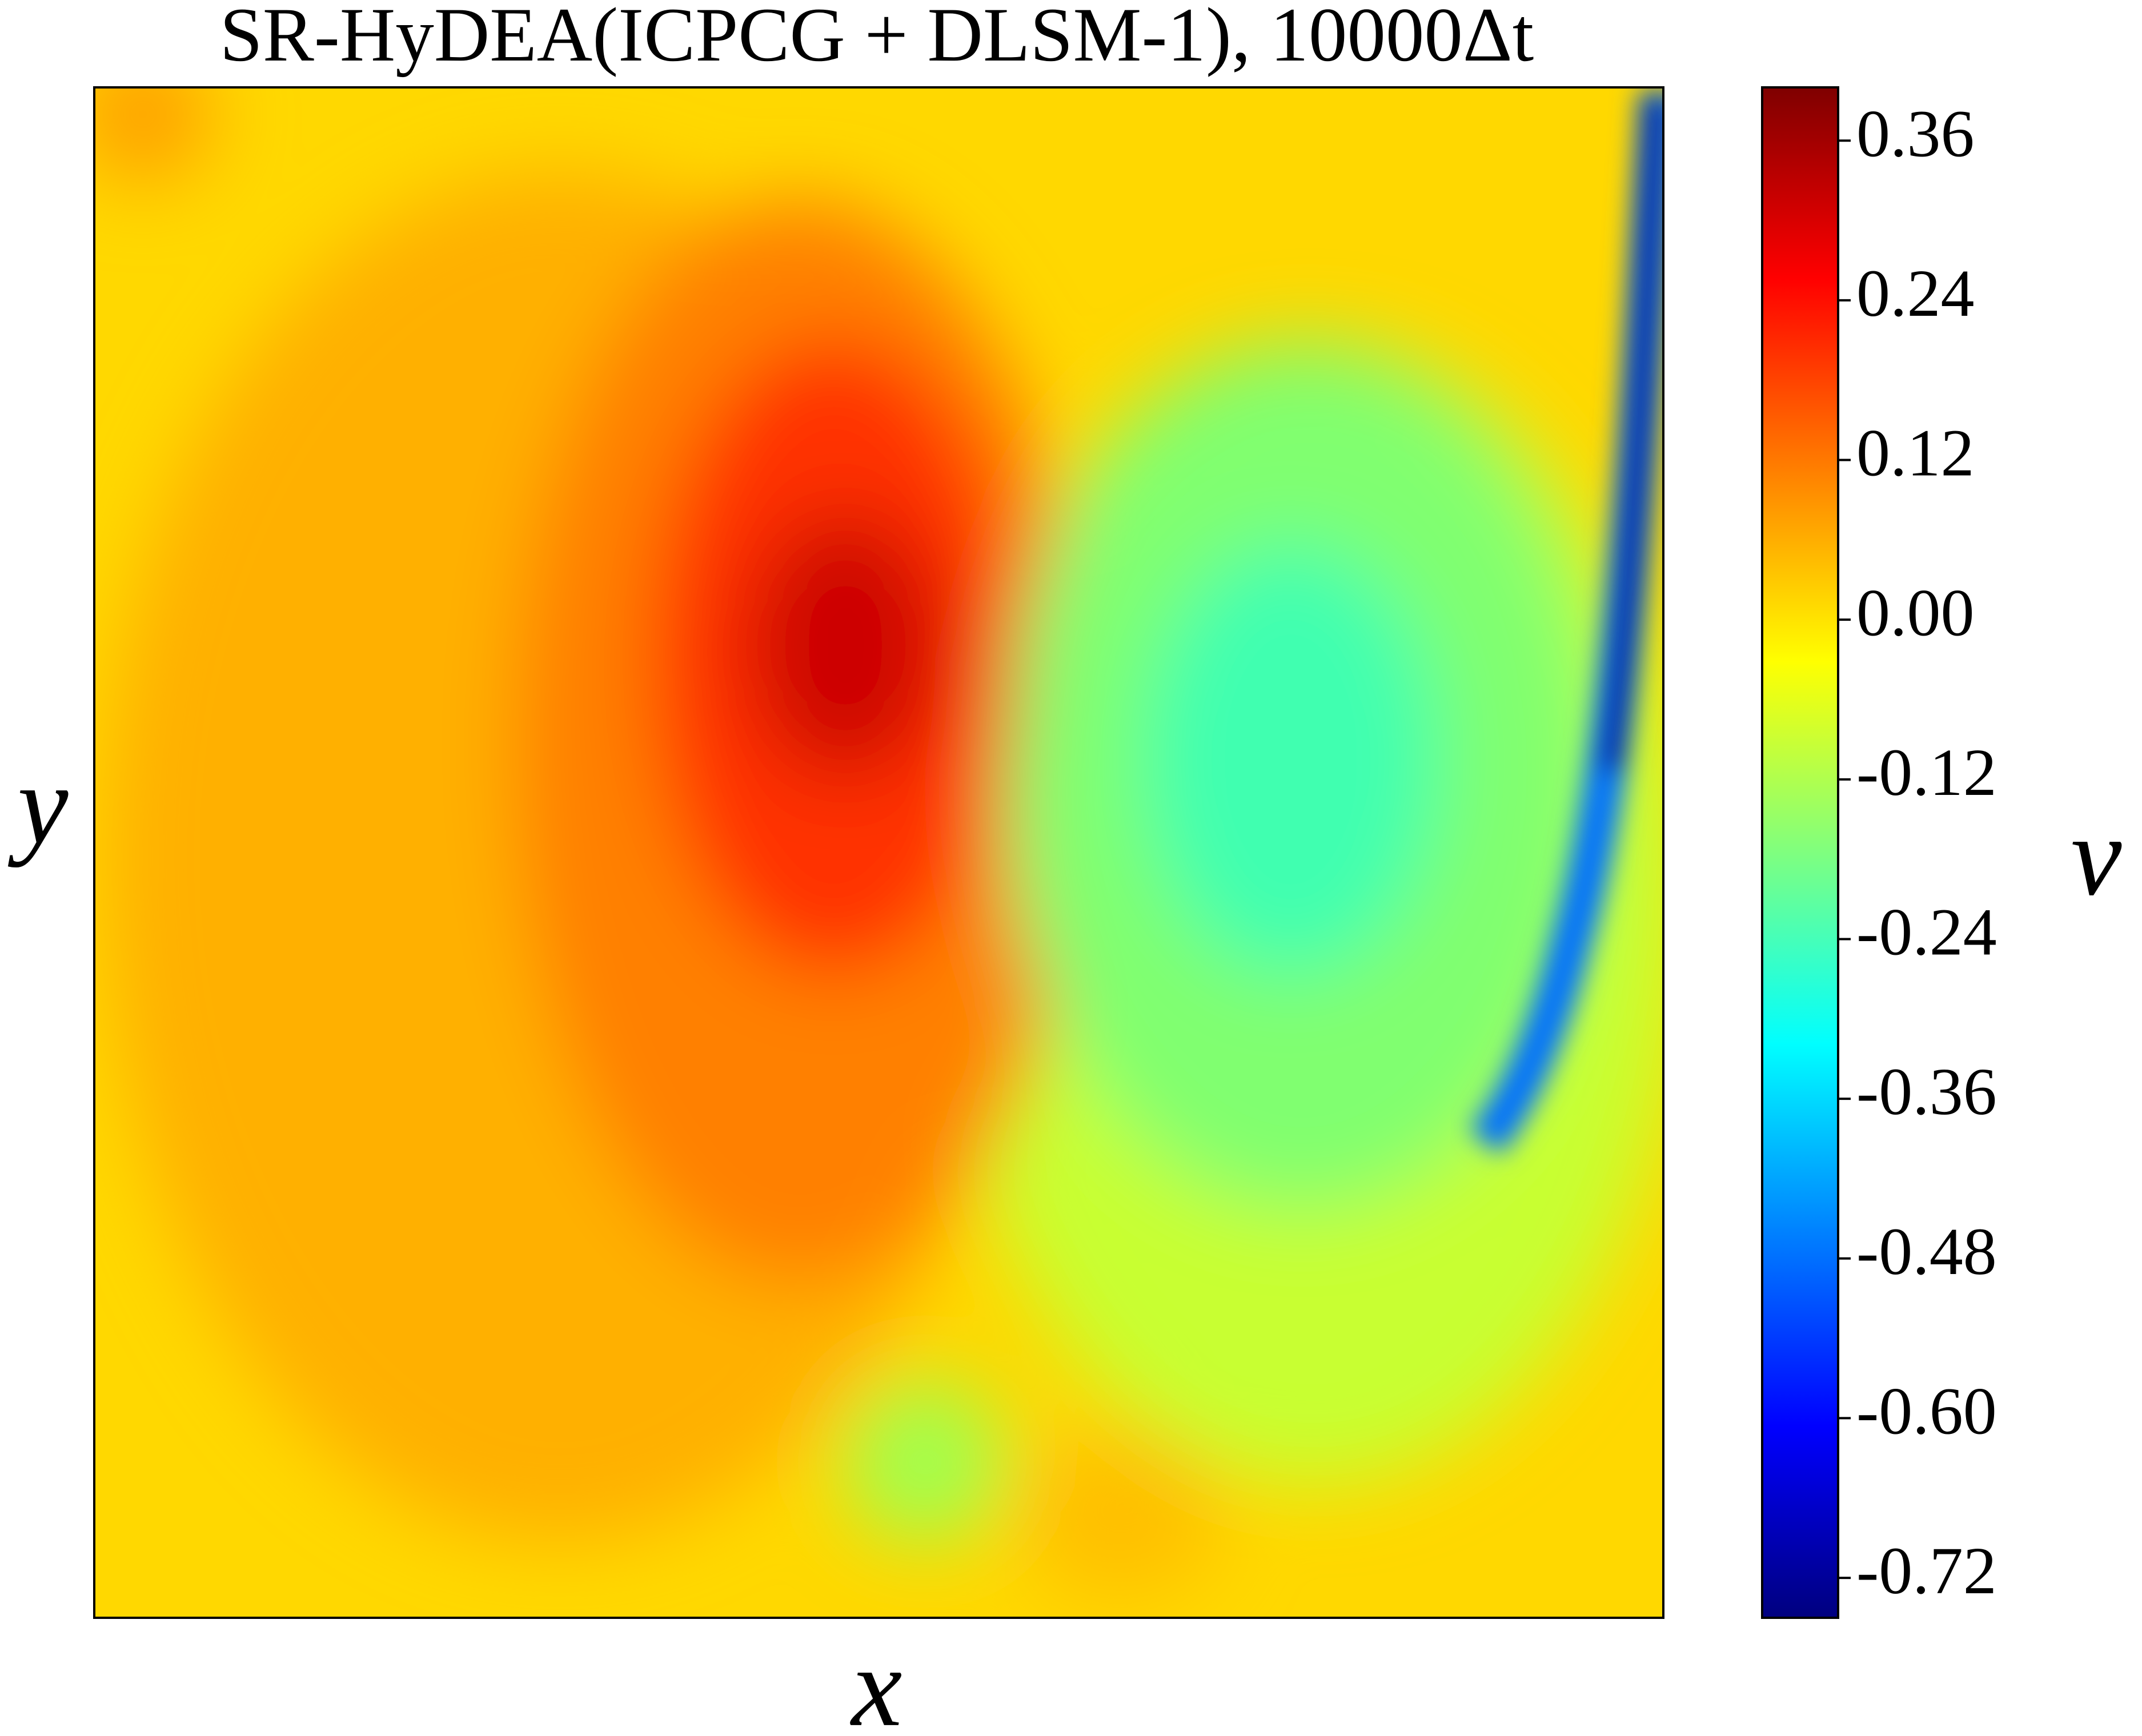 The height and width of the screenshot is (1736, 2142). I want to click on wall-jet, so click(1566, 622).